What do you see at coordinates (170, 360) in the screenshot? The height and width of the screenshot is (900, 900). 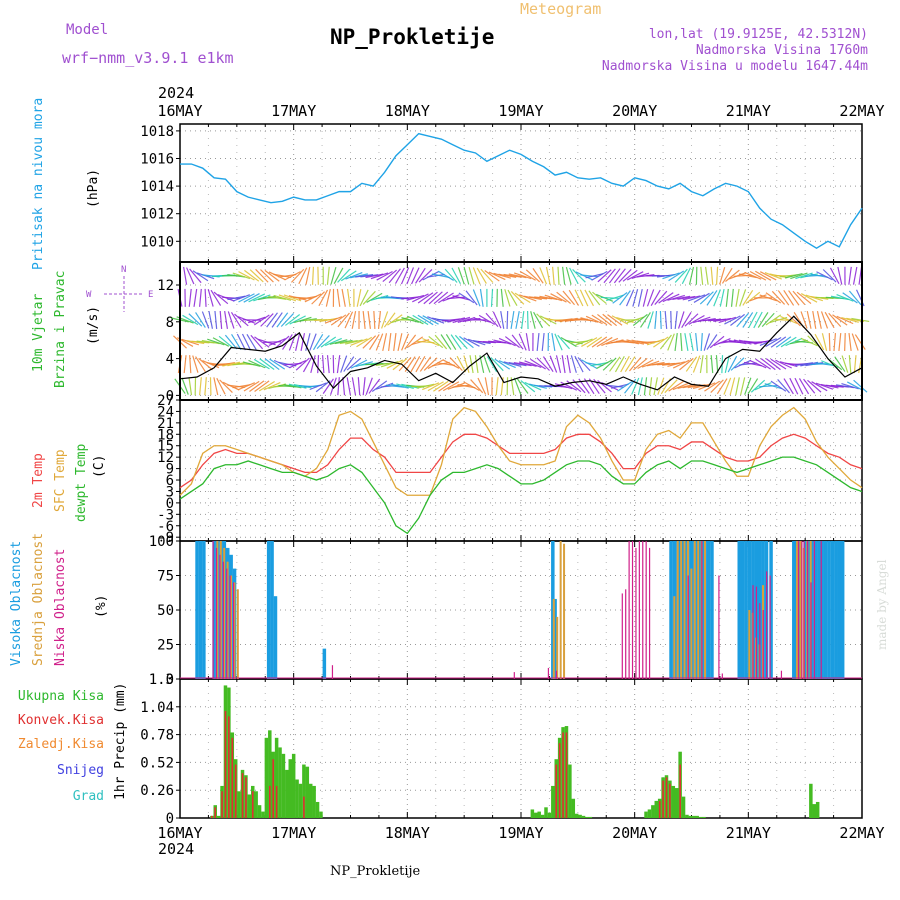 I see `y-tick-label: 4` at bounding box center [170, 360].